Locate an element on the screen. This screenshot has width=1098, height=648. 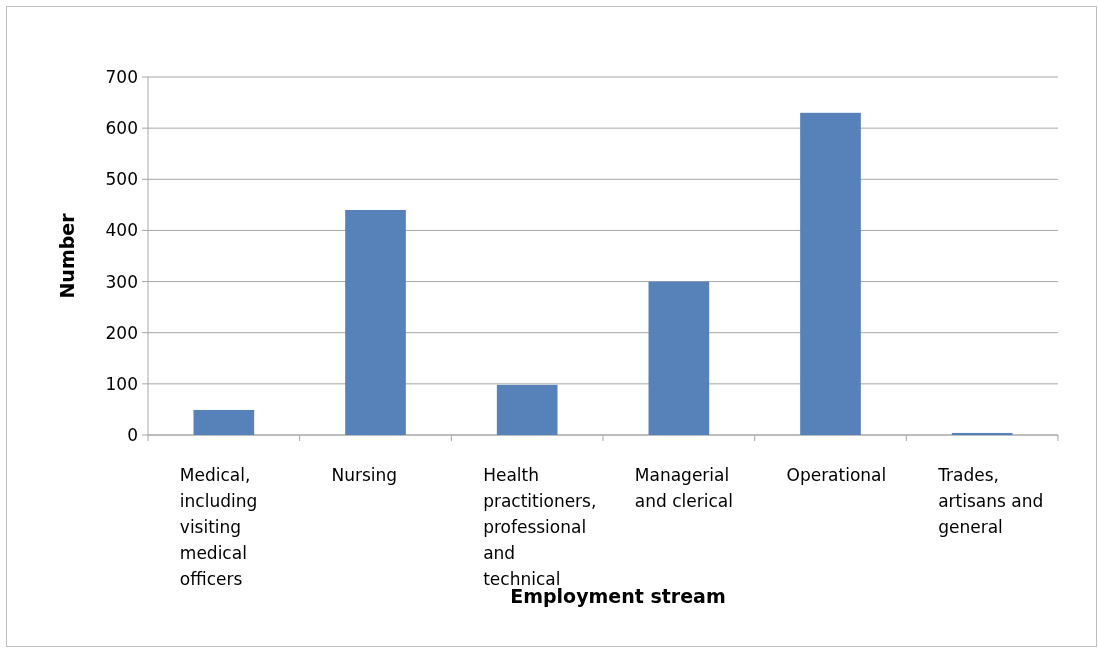
x-tick-label: Trades, artisans and general is located at coordinates (990, 501).